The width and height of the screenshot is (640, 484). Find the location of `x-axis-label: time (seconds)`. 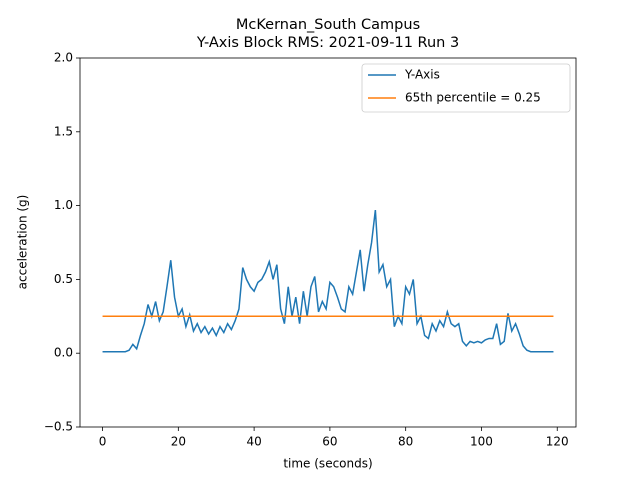

x-axis-label: time (seconds) is located at coordinates (327, 464).